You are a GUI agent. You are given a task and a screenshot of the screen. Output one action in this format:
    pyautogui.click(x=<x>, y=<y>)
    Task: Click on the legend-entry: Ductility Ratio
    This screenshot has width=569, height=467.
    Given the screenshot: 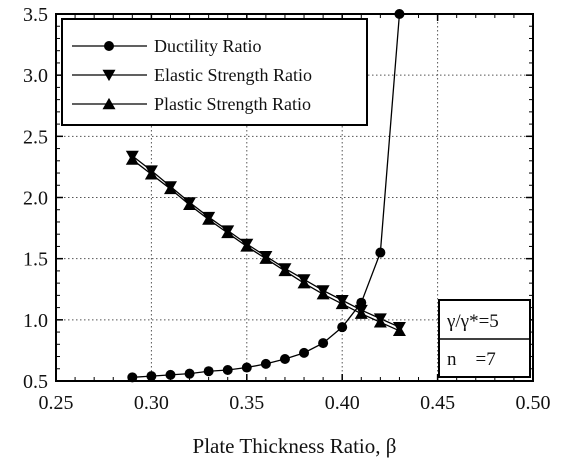 What is the action you would take?
    pyautogui.click(x=167, y=46)
    